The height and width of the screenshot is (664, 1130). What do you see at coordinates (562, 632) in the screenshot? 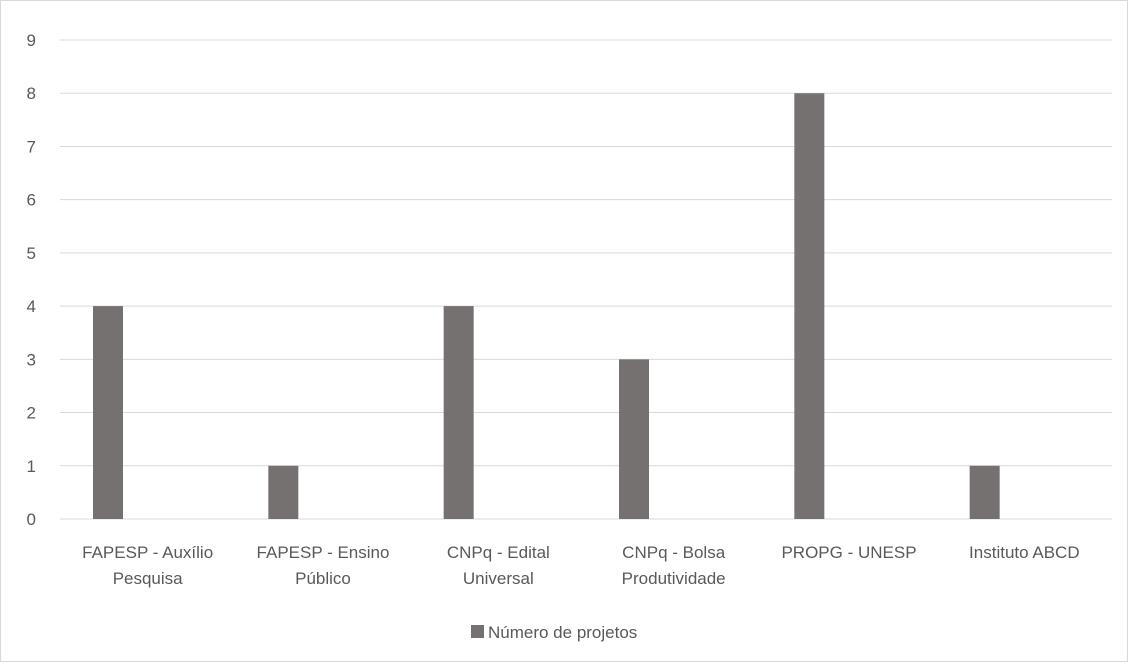
I see `legend-label: Número de projetos` at bounding box center [562, 632].